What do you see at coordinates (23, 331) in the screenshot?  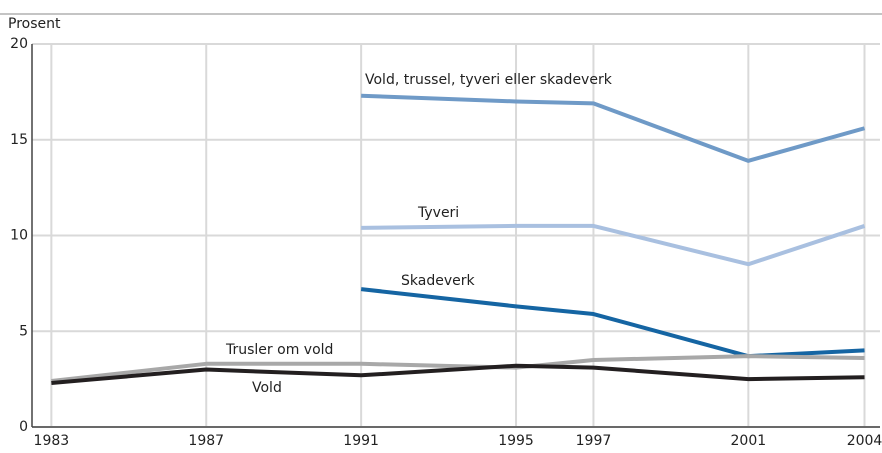 I see `y-tick-label: 5` at bounding box center [23, 331].